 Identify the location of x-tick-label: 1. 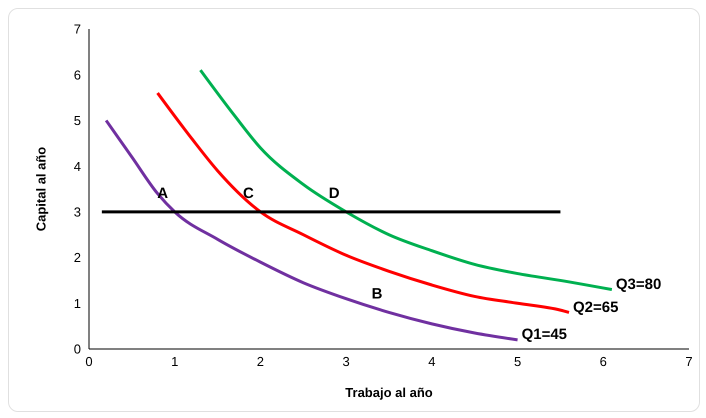
(174, 362).